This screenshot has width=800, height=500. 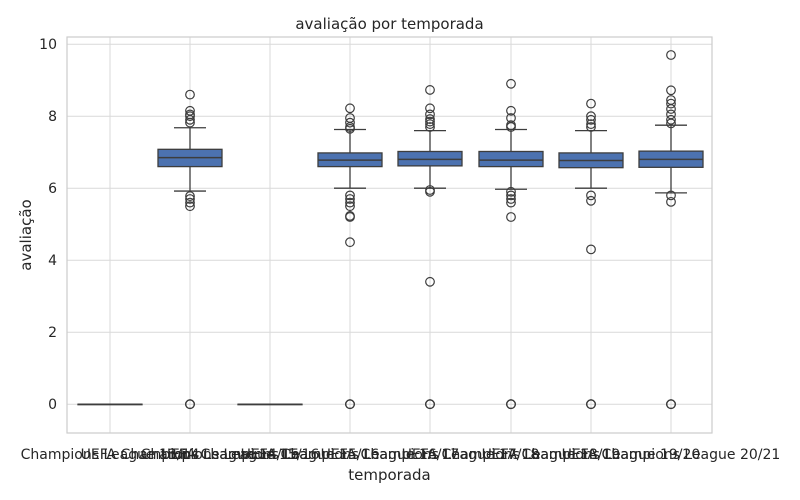 I want to click on x-tick-label: UEFA Champions League 15/16, so click(x=270, y=455).